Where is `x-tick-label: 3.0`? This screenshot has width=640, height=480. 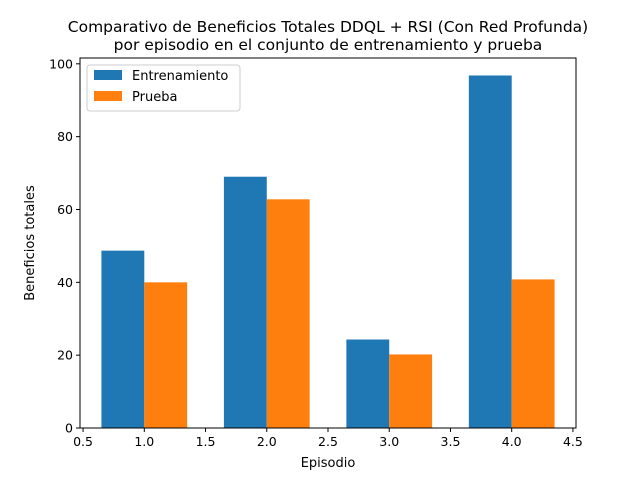 x-tick-label: 3.0 is located at coordinates (389, 441).